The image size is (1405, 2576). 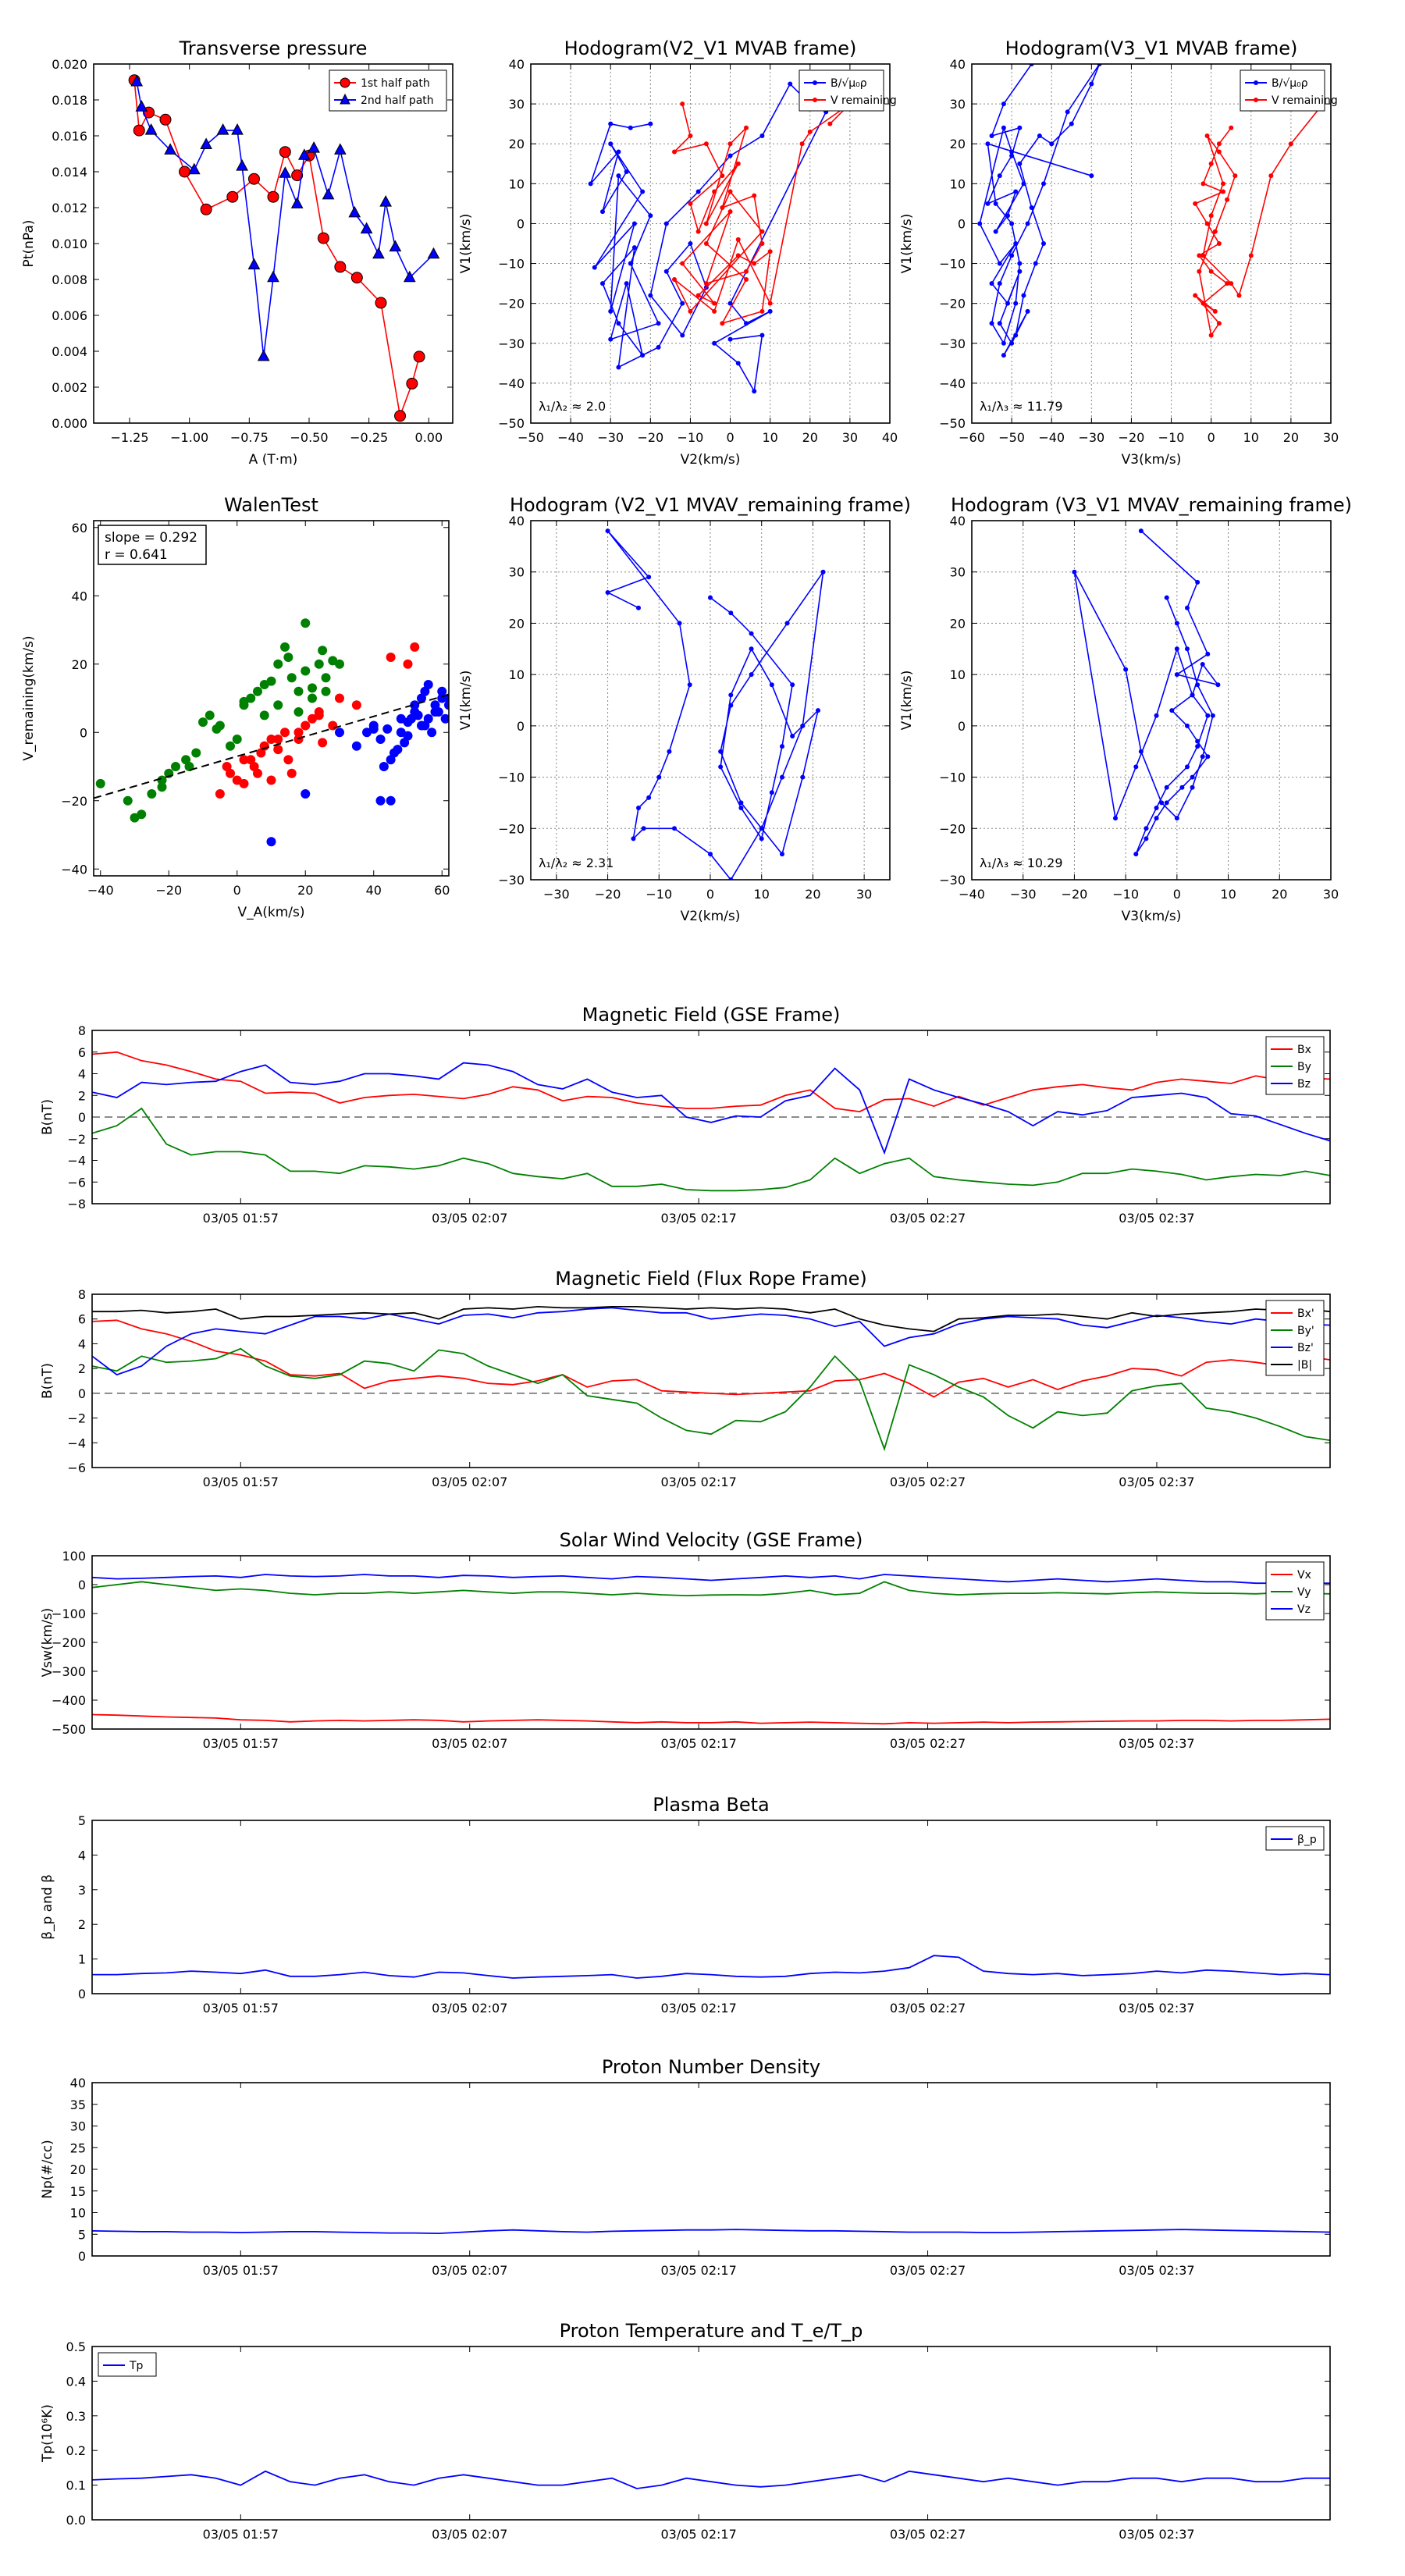 What do you see at coordinates (517, 623) in the screenshot?
I see `y-tick-label: 20` at bounding box center [517, 623].